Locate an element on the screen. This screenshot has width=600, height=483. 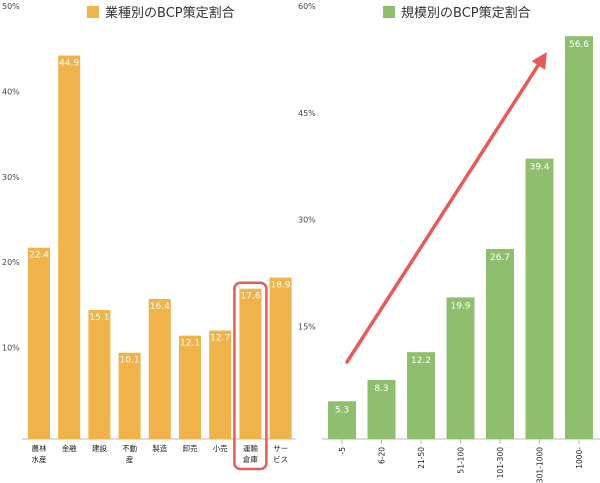
y-tick-label-industry: 10% is located at coordinates (11, 348).